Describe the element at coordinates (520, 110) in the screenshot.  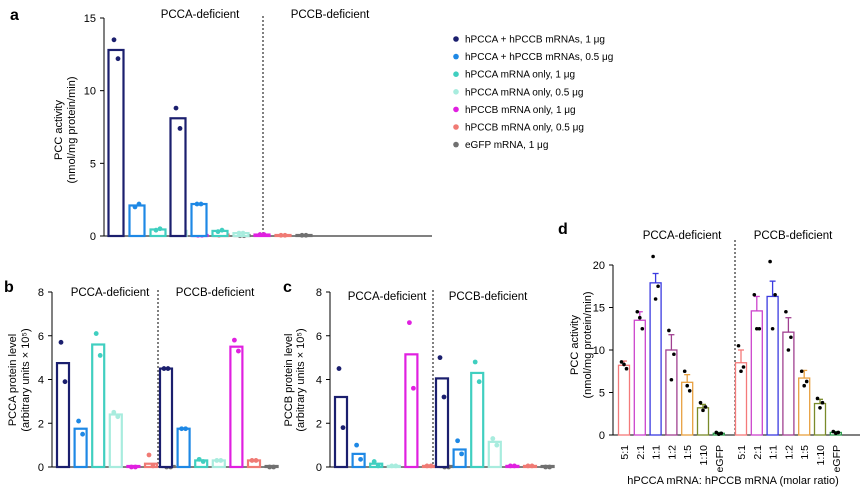
I see `legend-label: hPCCB mRNA only, 1 μg` at that location.